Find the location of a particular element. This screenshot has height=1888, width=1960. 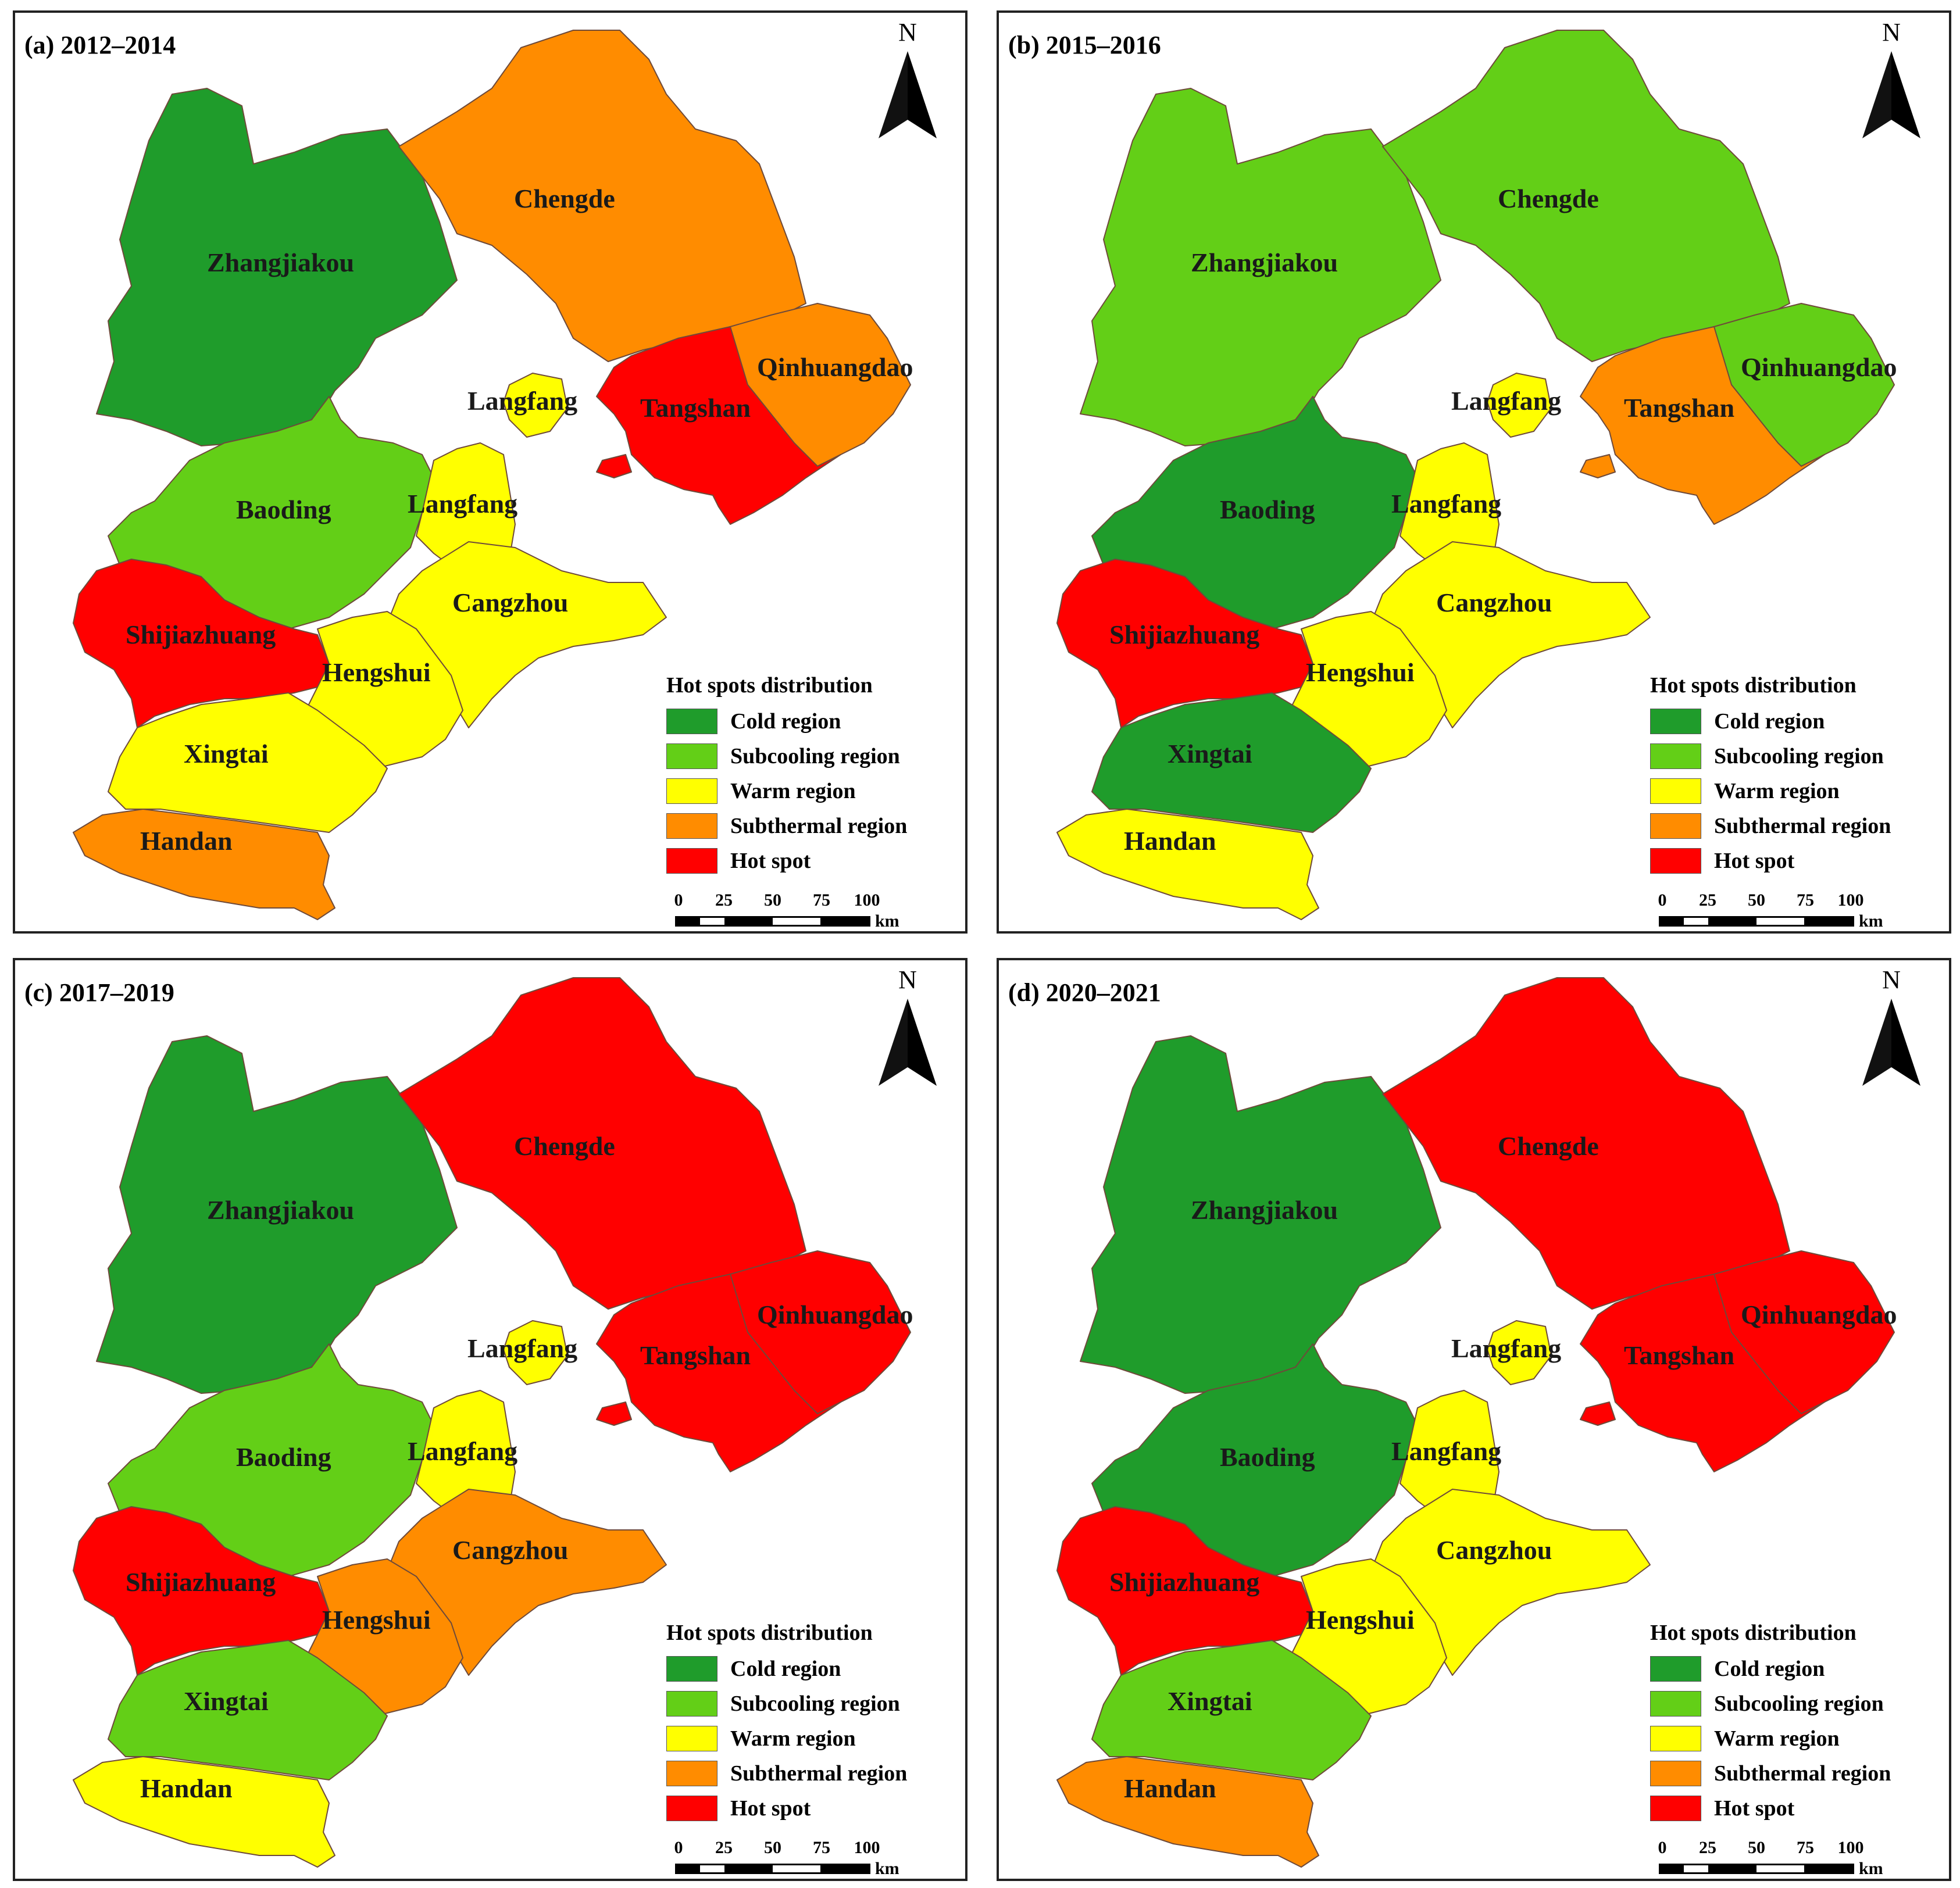

region-chengde is located at coordinates (602, 1143).